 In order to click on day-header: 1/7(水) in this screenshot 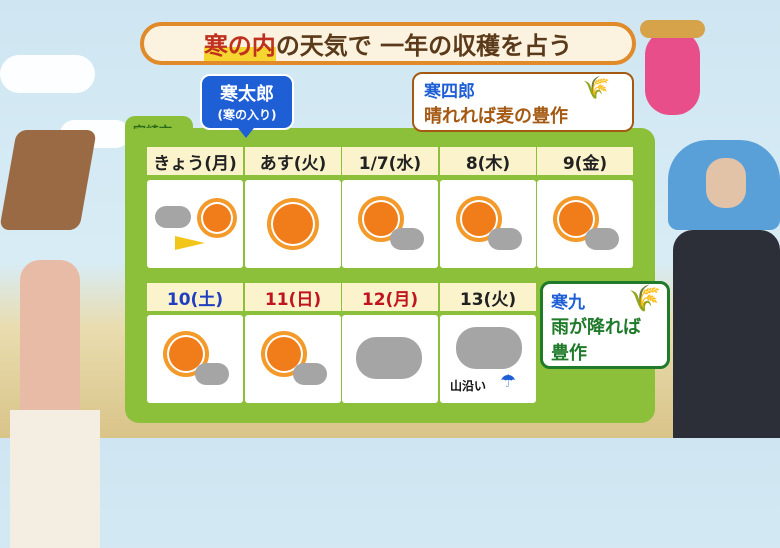, I will do `click(390, 161)`.